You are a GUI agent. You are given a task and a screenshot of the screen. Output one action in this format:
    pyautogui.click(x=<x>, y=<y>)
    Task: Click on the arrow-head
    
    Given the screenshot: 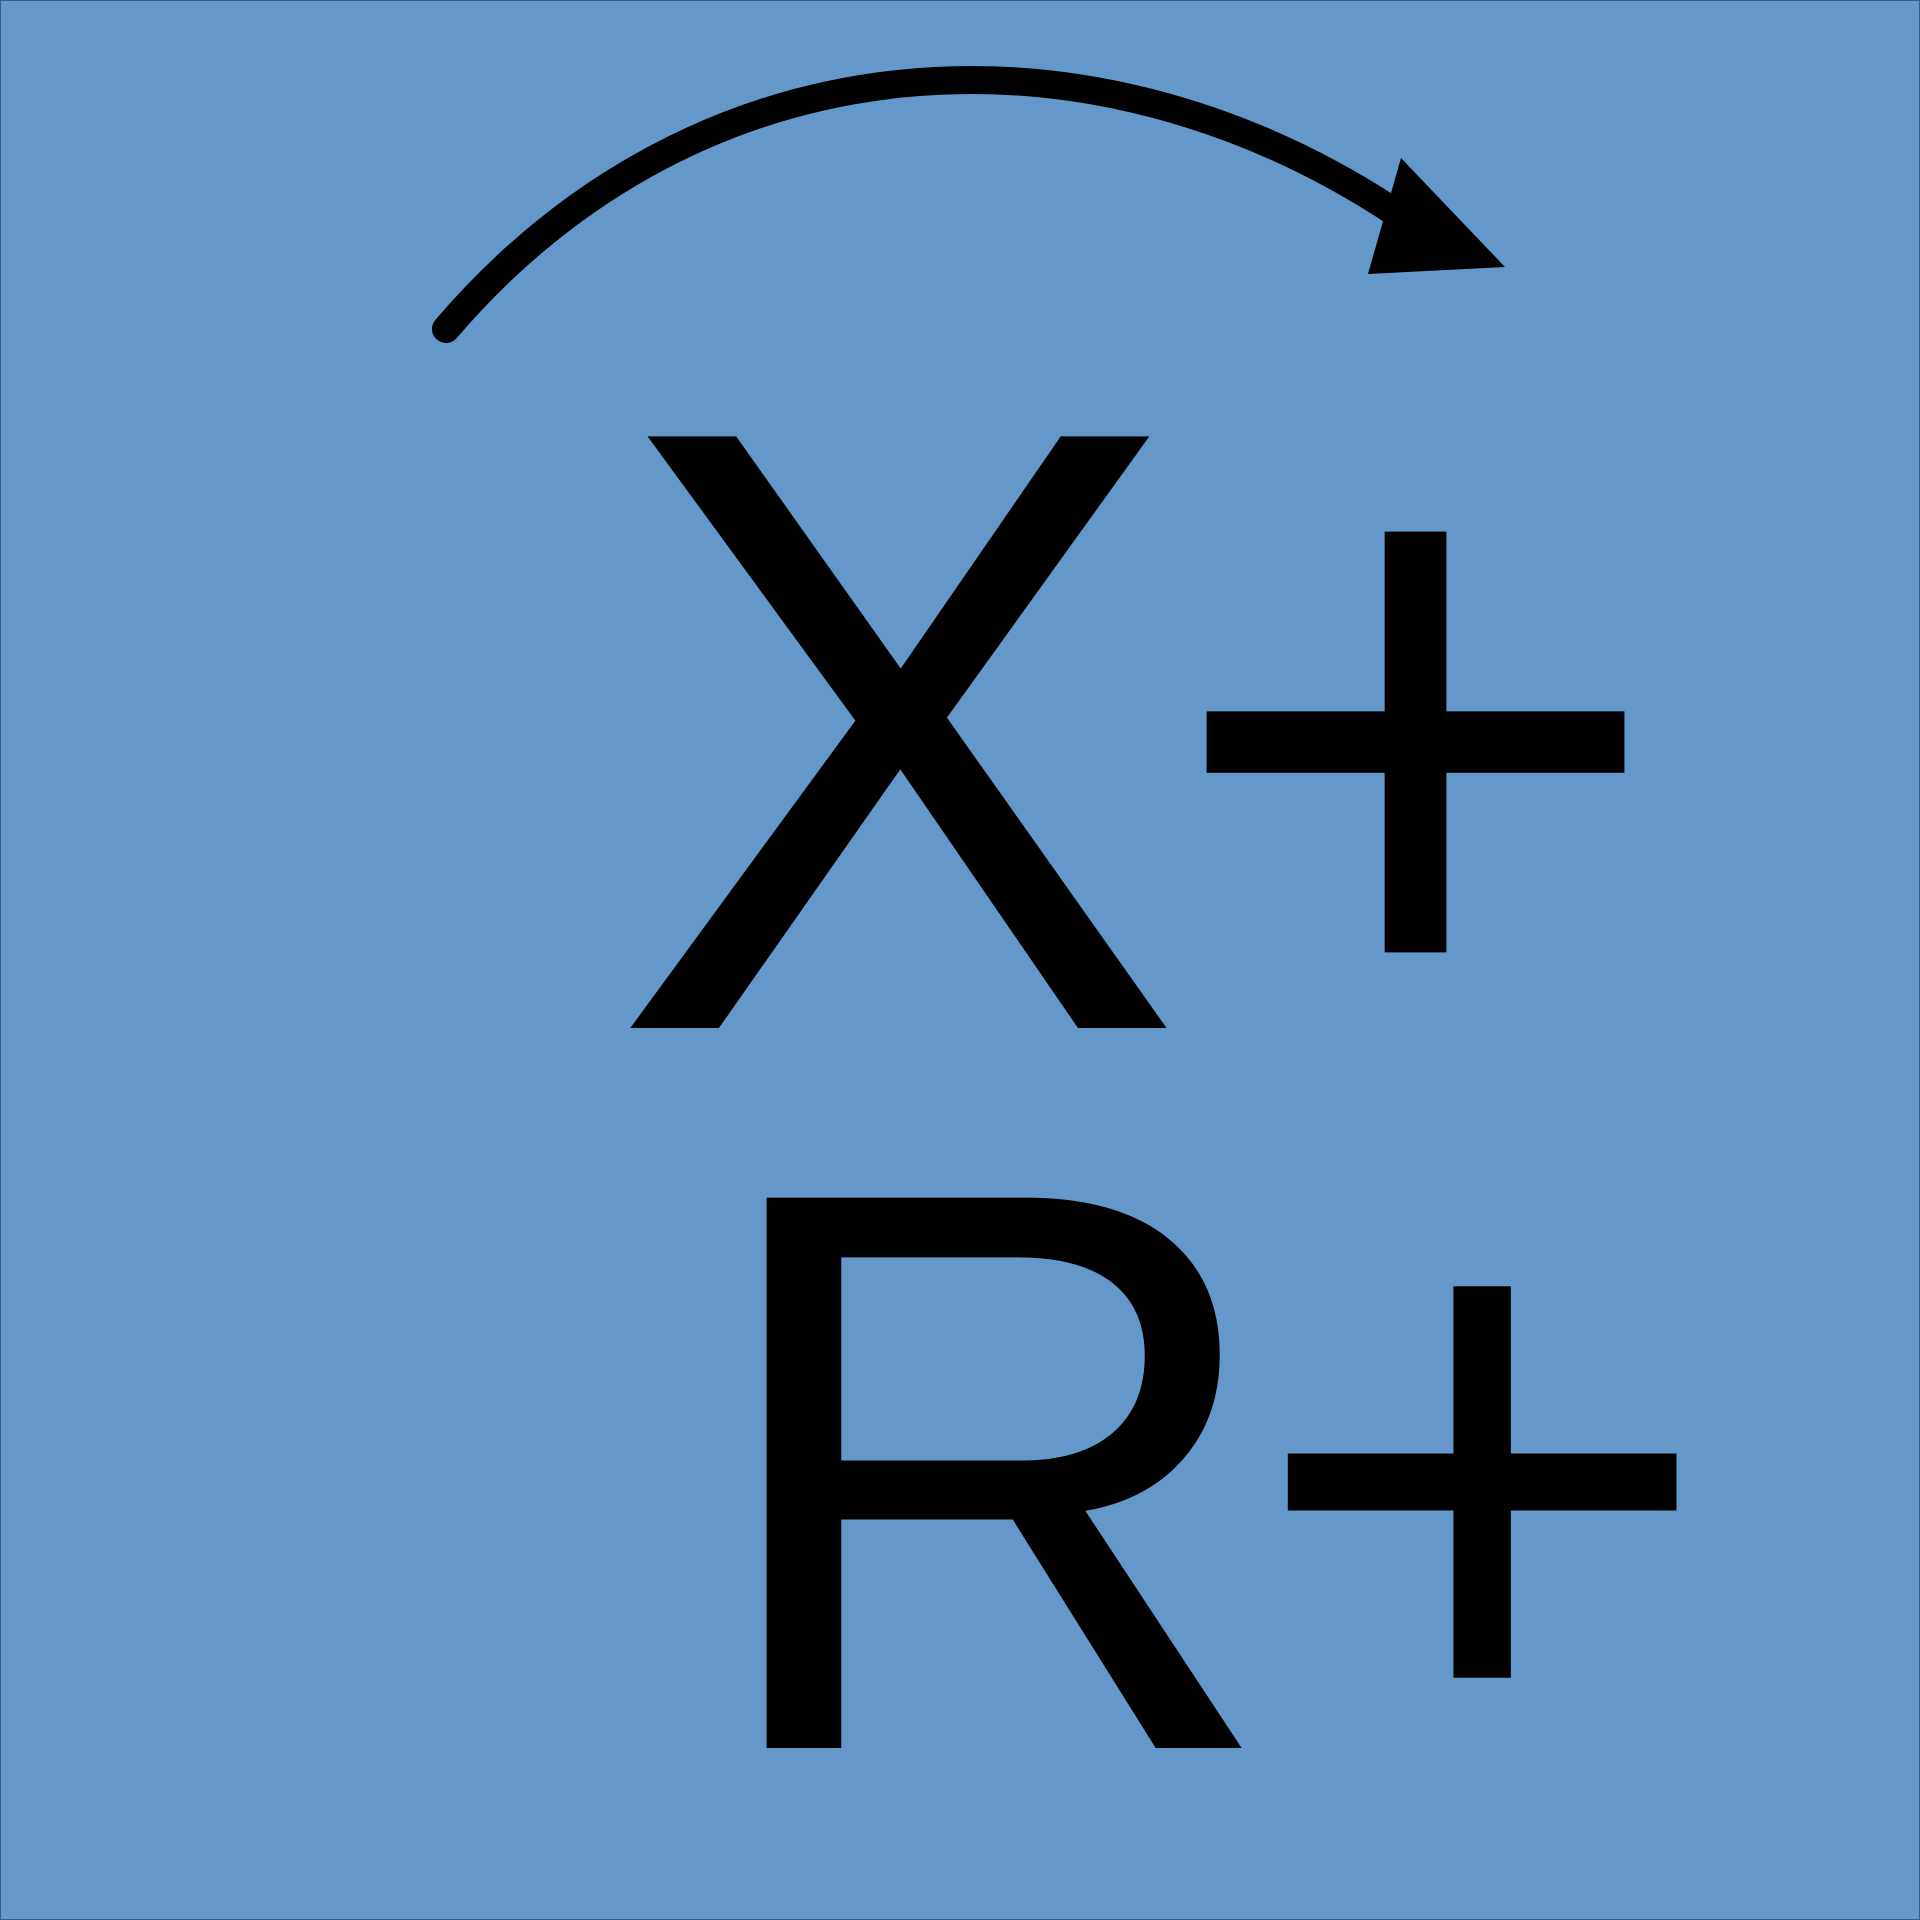 What is the action you would take?
    pyautogui.click(x=1436, y=216)
    